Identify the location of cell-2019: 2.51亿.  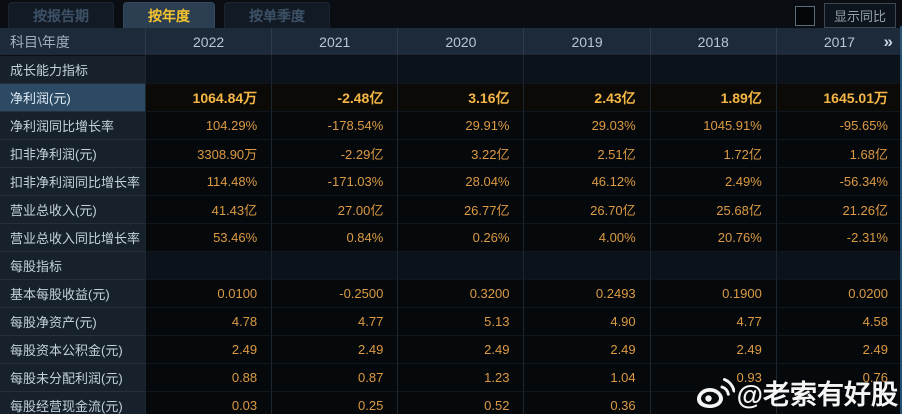
(586, 154).